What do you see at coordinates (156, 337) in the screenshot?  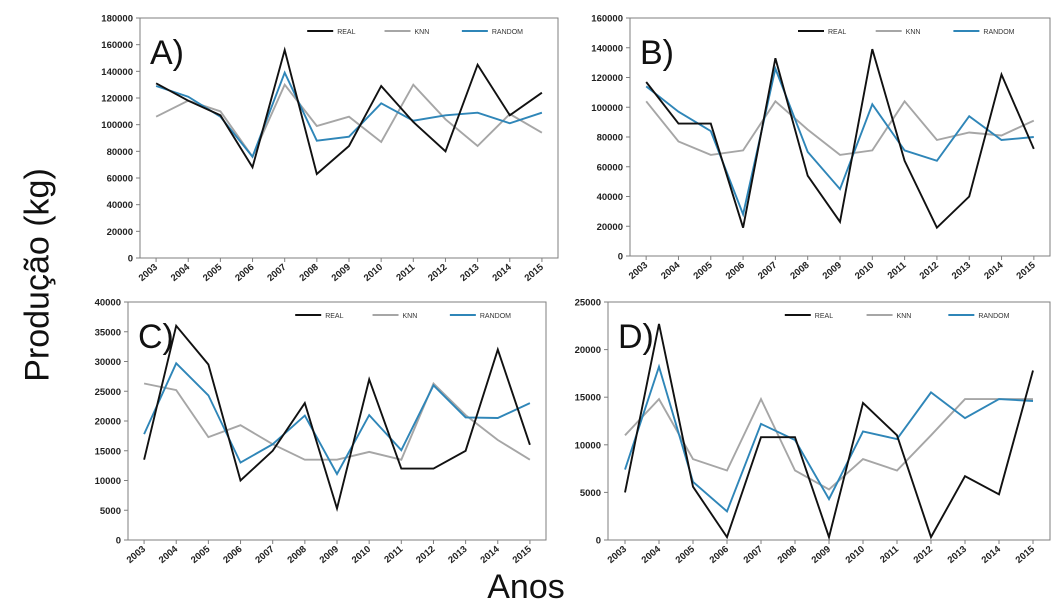 I see `panel-label: C)` at bounding box center [156, 337].